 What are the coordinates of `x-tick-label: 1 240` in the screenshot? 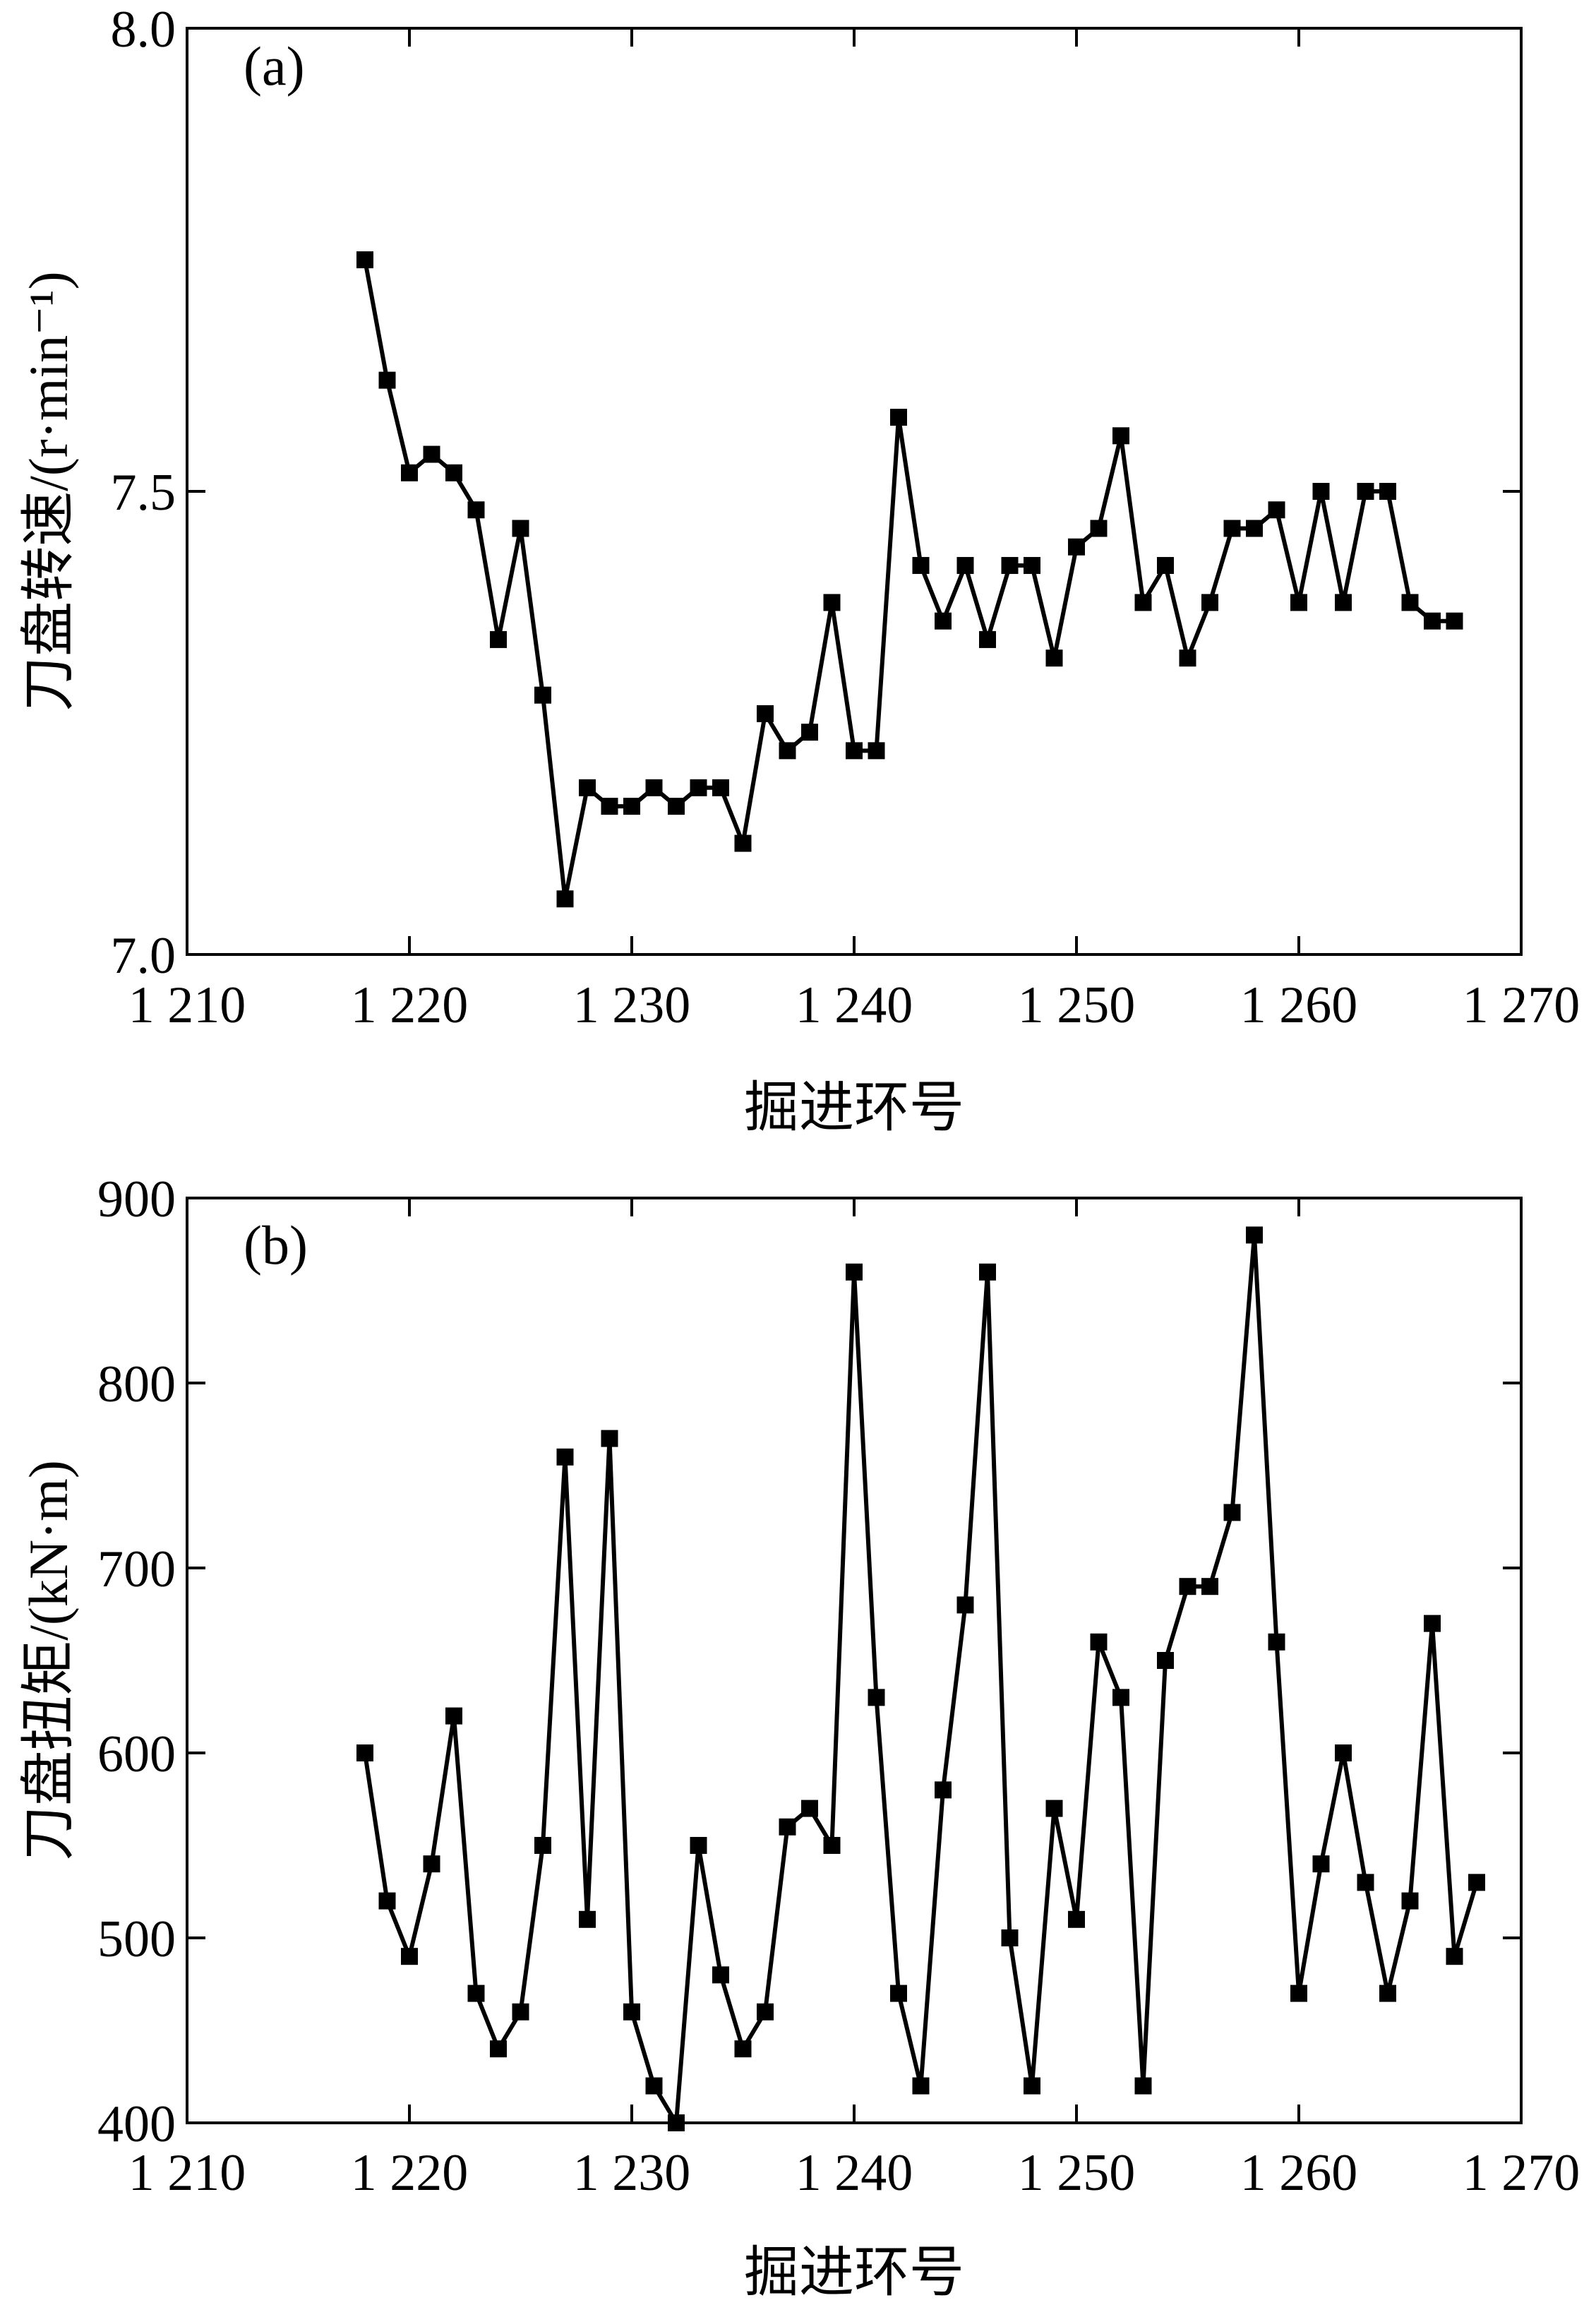 It's located at (855, 1005).